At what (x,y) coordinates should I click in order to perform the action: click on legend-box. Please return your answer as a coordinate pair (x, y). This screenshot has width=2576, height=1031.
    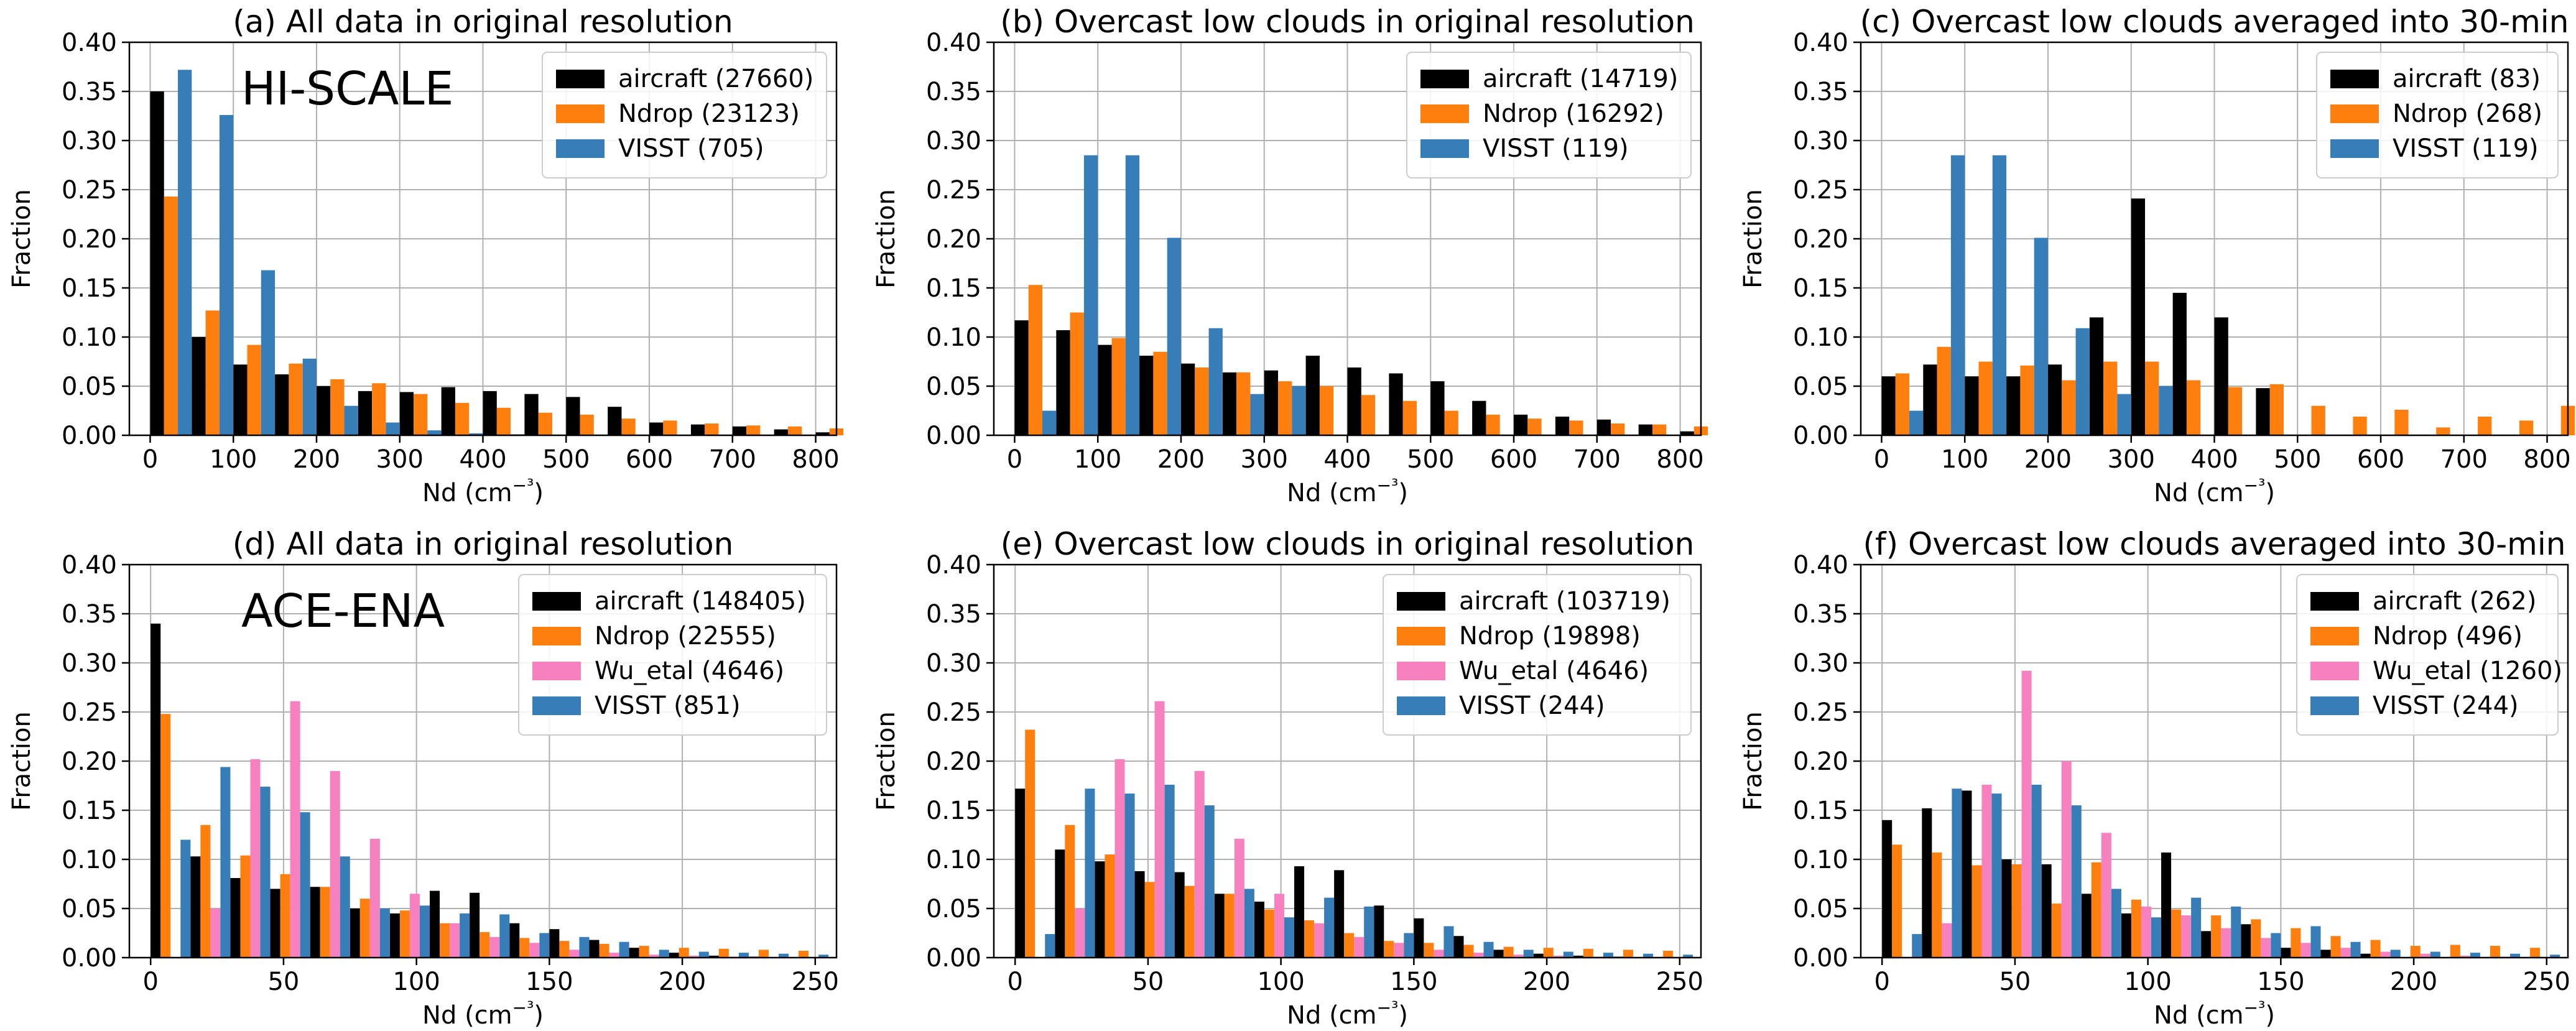
    Looking at the image, I should click on (1549, 115).